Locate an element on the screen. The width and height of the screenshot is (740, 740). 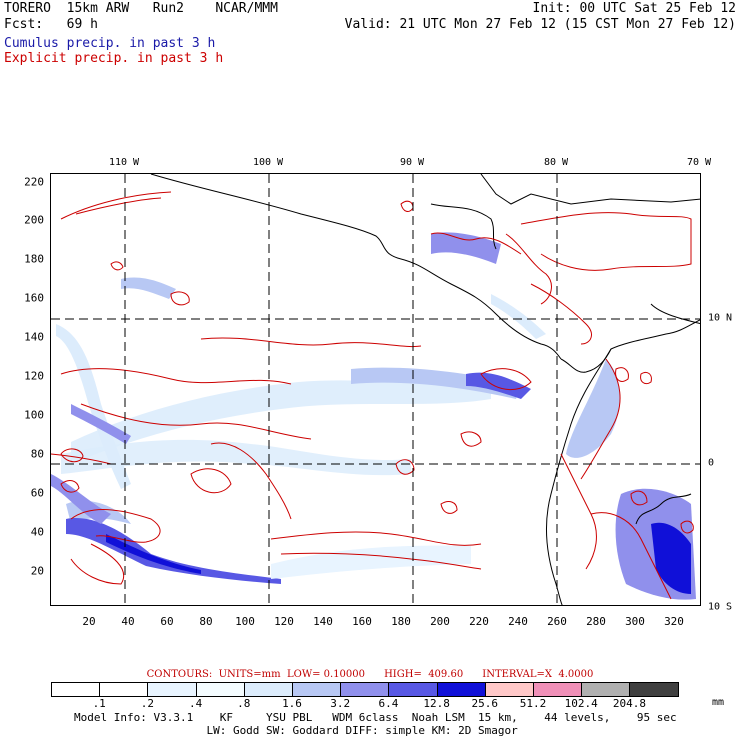
x-tick: 60 is located at coordinates (167, 621).